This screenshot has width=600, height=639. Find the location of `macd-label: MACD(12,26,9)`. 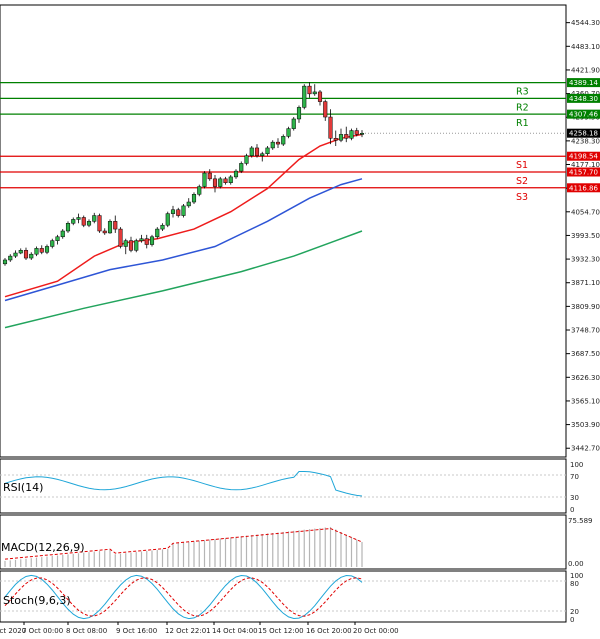

macd-label: MACD(12,26,9) is located at coordinates (43, 547).